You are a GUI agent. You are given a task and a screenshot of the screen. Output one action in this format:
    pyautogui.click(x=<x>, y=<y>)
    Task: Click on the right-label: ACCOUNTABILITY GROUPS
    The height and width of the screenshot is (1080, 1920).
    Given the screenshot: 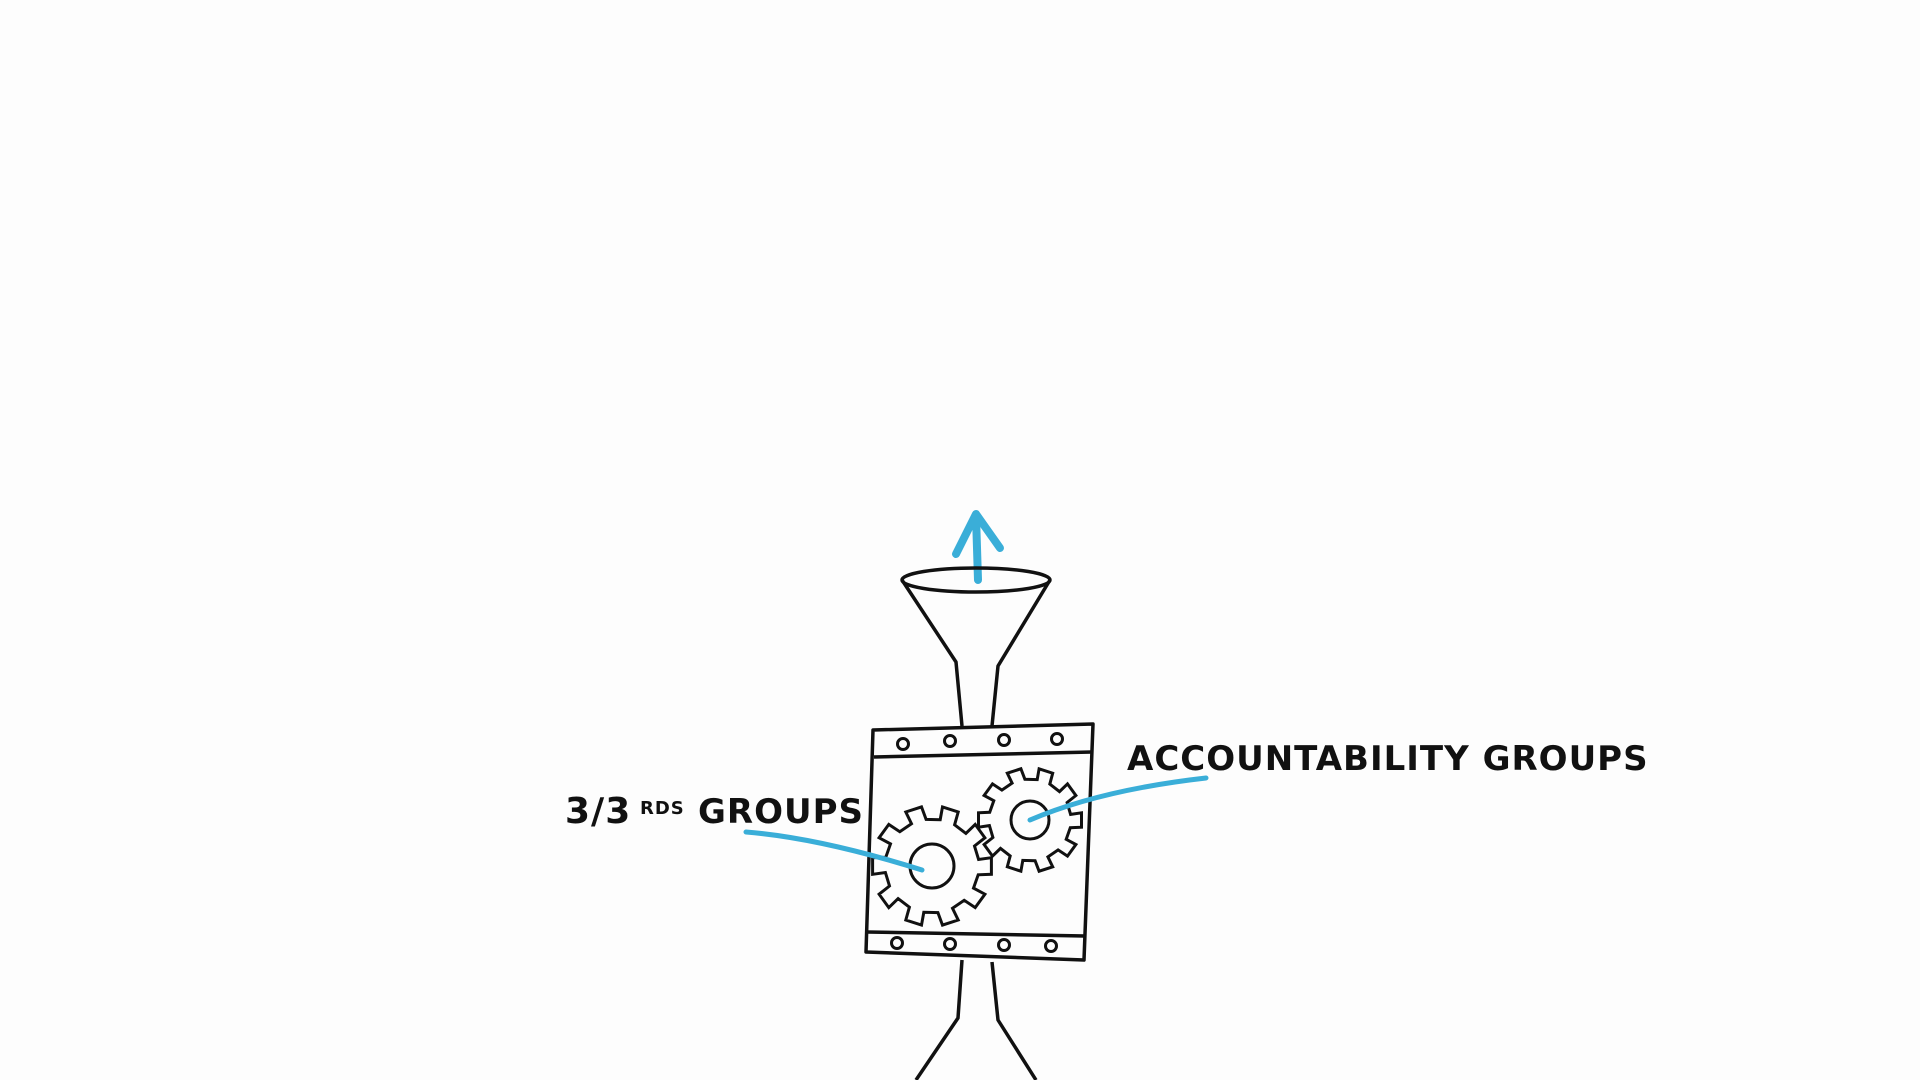 What is the action you would take?
    pyautogui.click(x=1388, y=759)
    